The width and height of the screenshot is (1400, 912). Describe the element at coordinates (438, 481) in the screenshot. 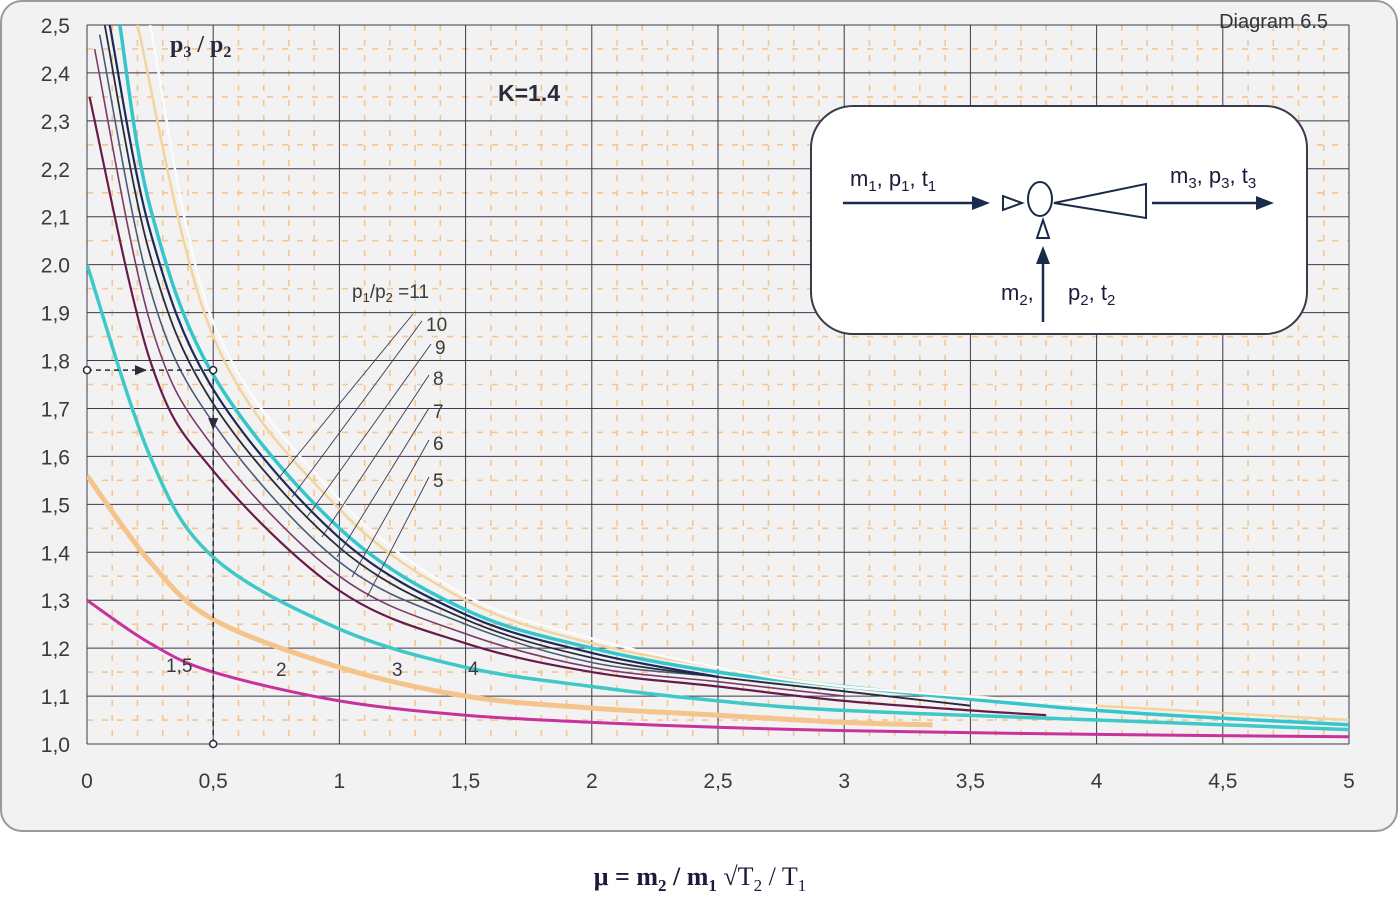

I see `curve-label-5: 5` at that location.